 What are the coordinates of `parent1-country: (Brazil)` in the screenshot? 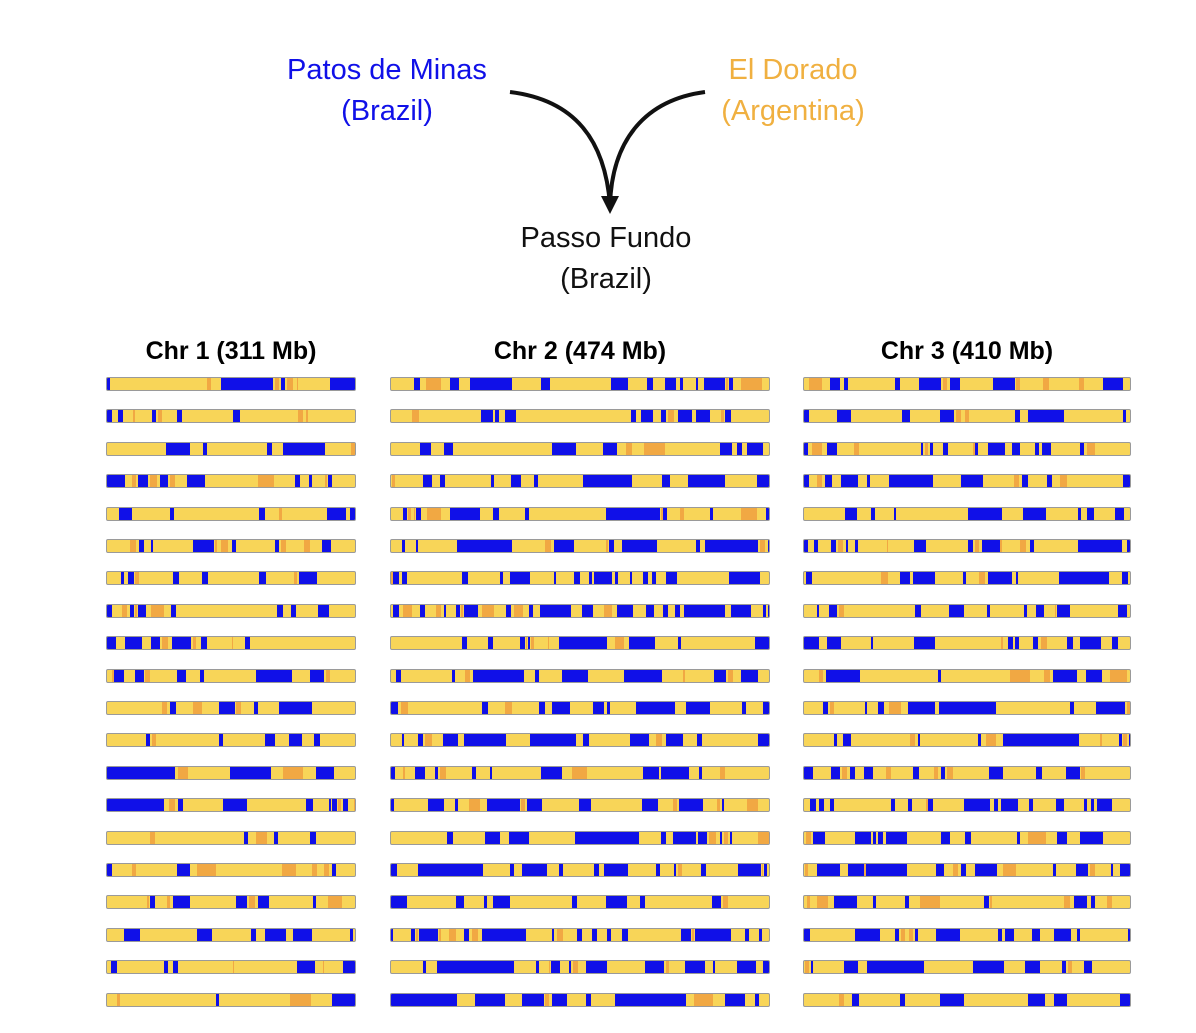 It's located at (387, 111).